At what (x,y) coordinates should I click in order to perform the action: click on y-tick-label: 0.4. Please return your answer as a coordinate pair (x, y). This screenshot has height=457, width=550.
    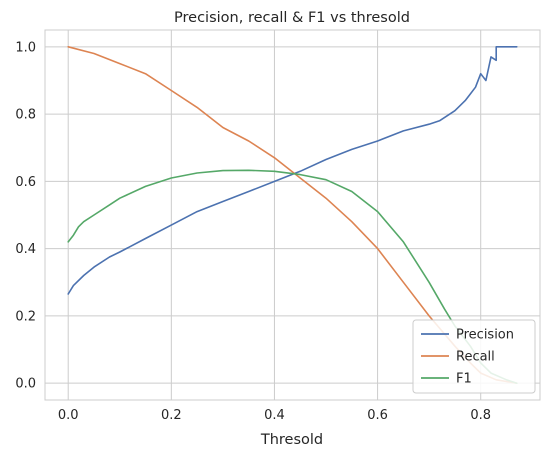
    Looking at the image, I should click on (25, 249).